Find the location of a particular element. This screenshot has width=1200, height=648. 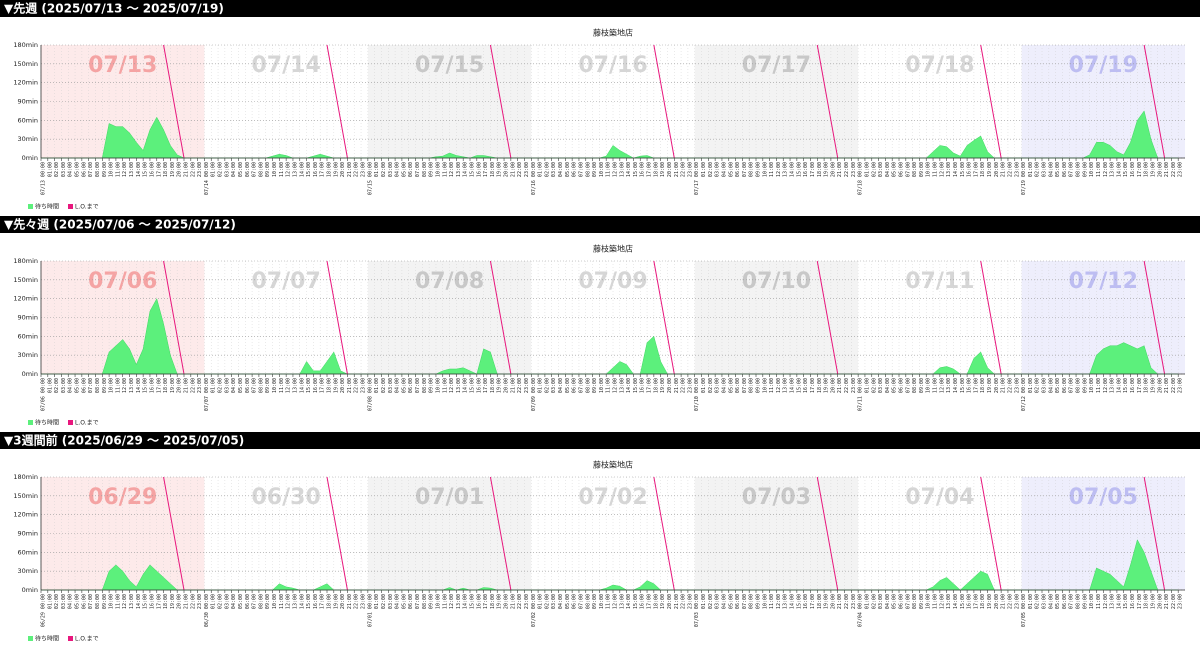

x-tick-label: 10:00 is located at coordinates (765, 601).